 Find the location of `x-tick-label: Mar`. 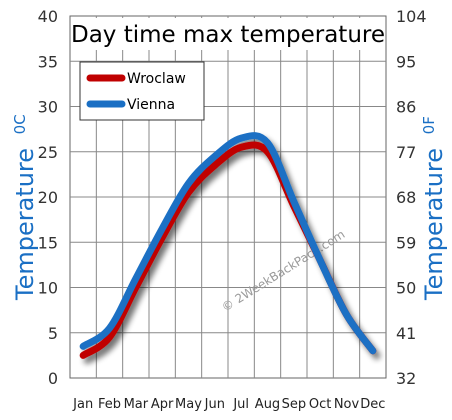

x-tick-label: Mar is located at coordinates (136, 404).